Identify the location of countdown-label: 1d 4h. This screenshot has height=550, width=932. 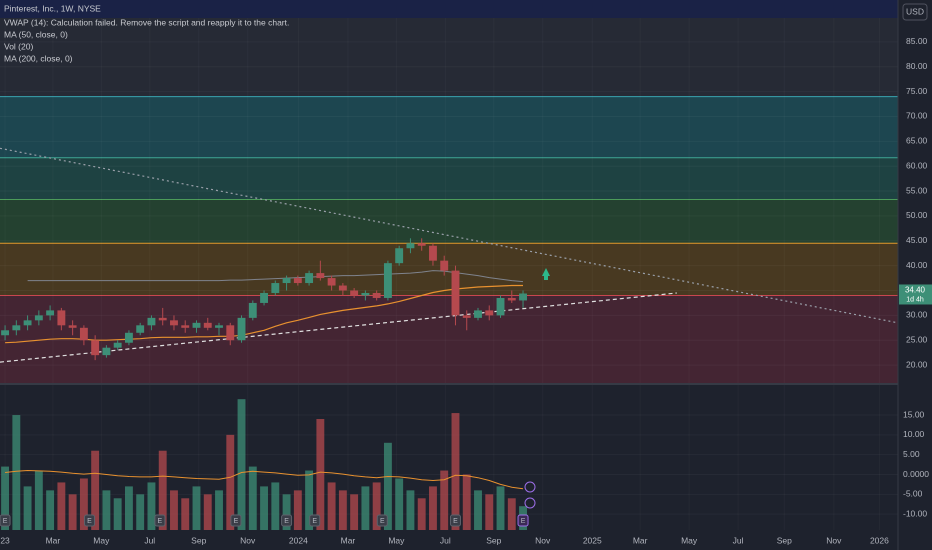
(915, 299).